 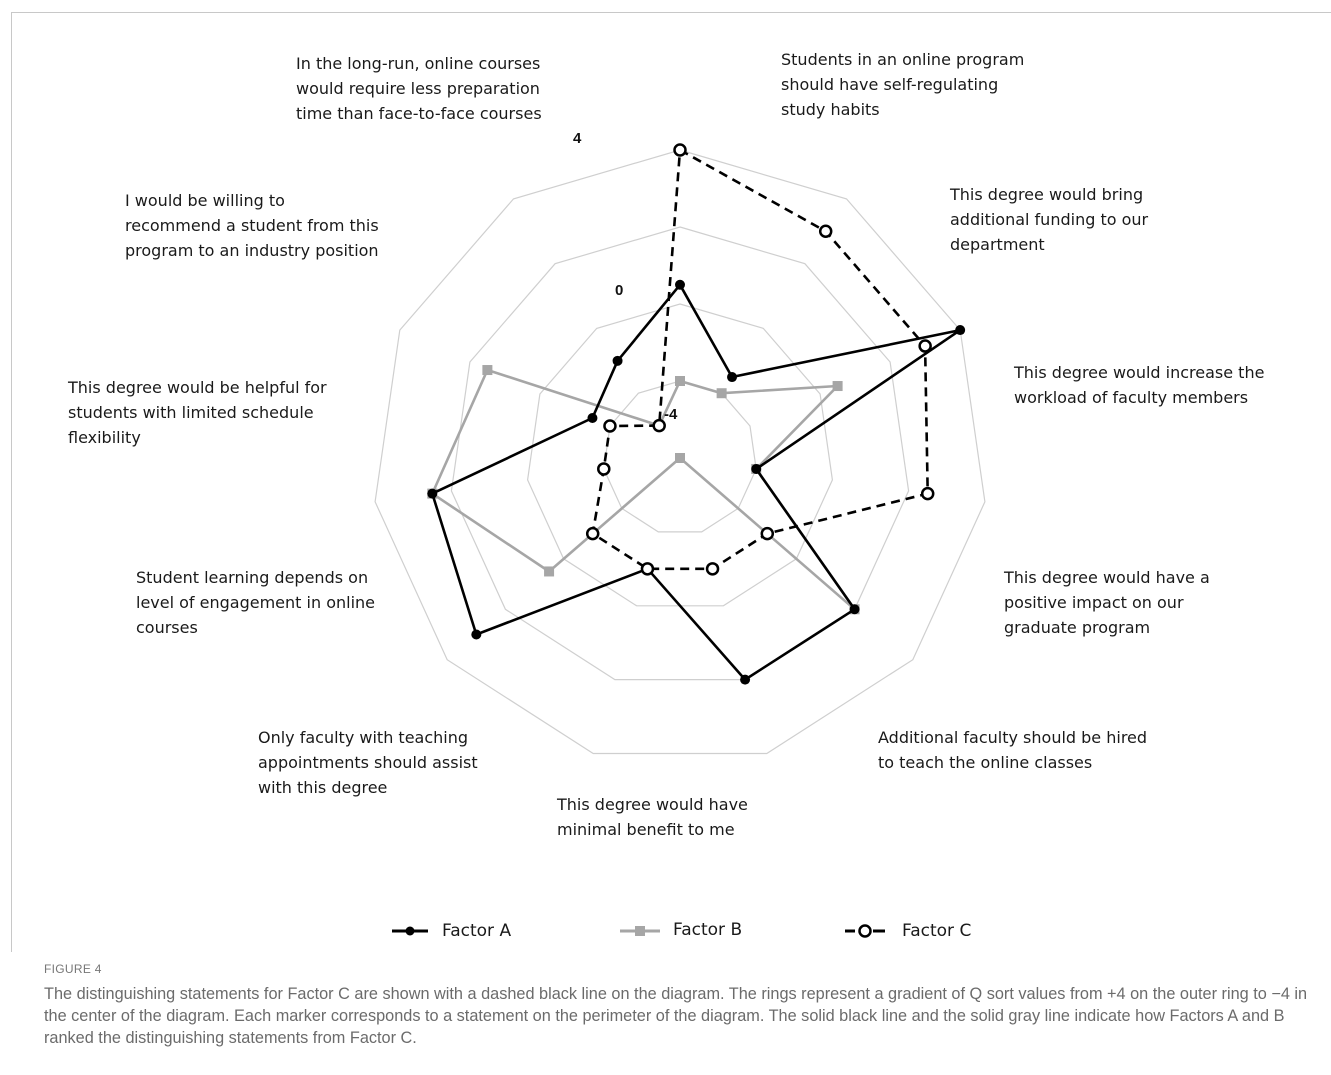 I want to click on ring-label-outer: 4, so click(x=577, y=138).